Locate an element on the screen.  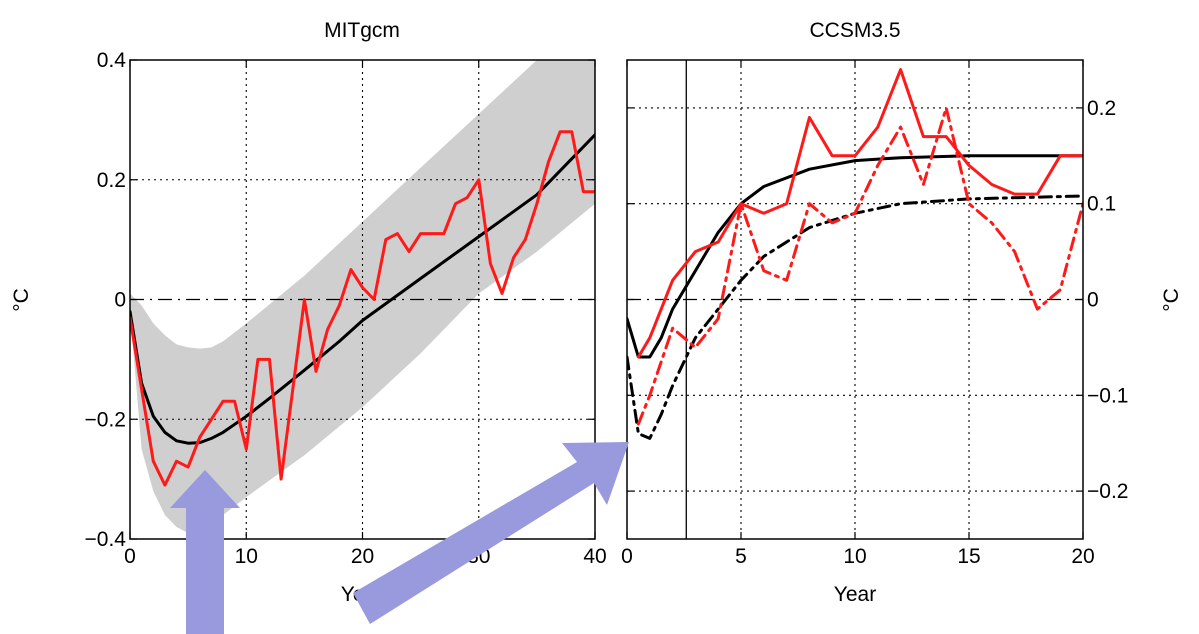
y-axis-label-left: °C is located at coordinates (21, 300).